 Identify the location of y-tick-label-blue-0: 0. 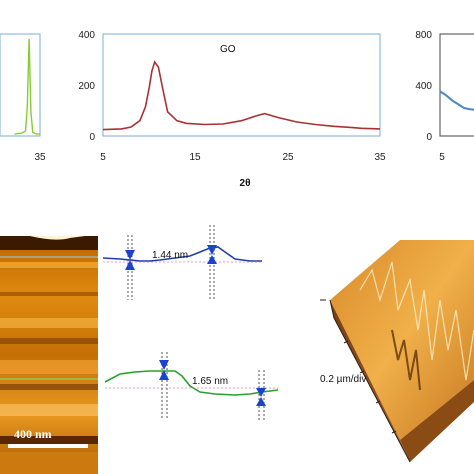
(429, 137).